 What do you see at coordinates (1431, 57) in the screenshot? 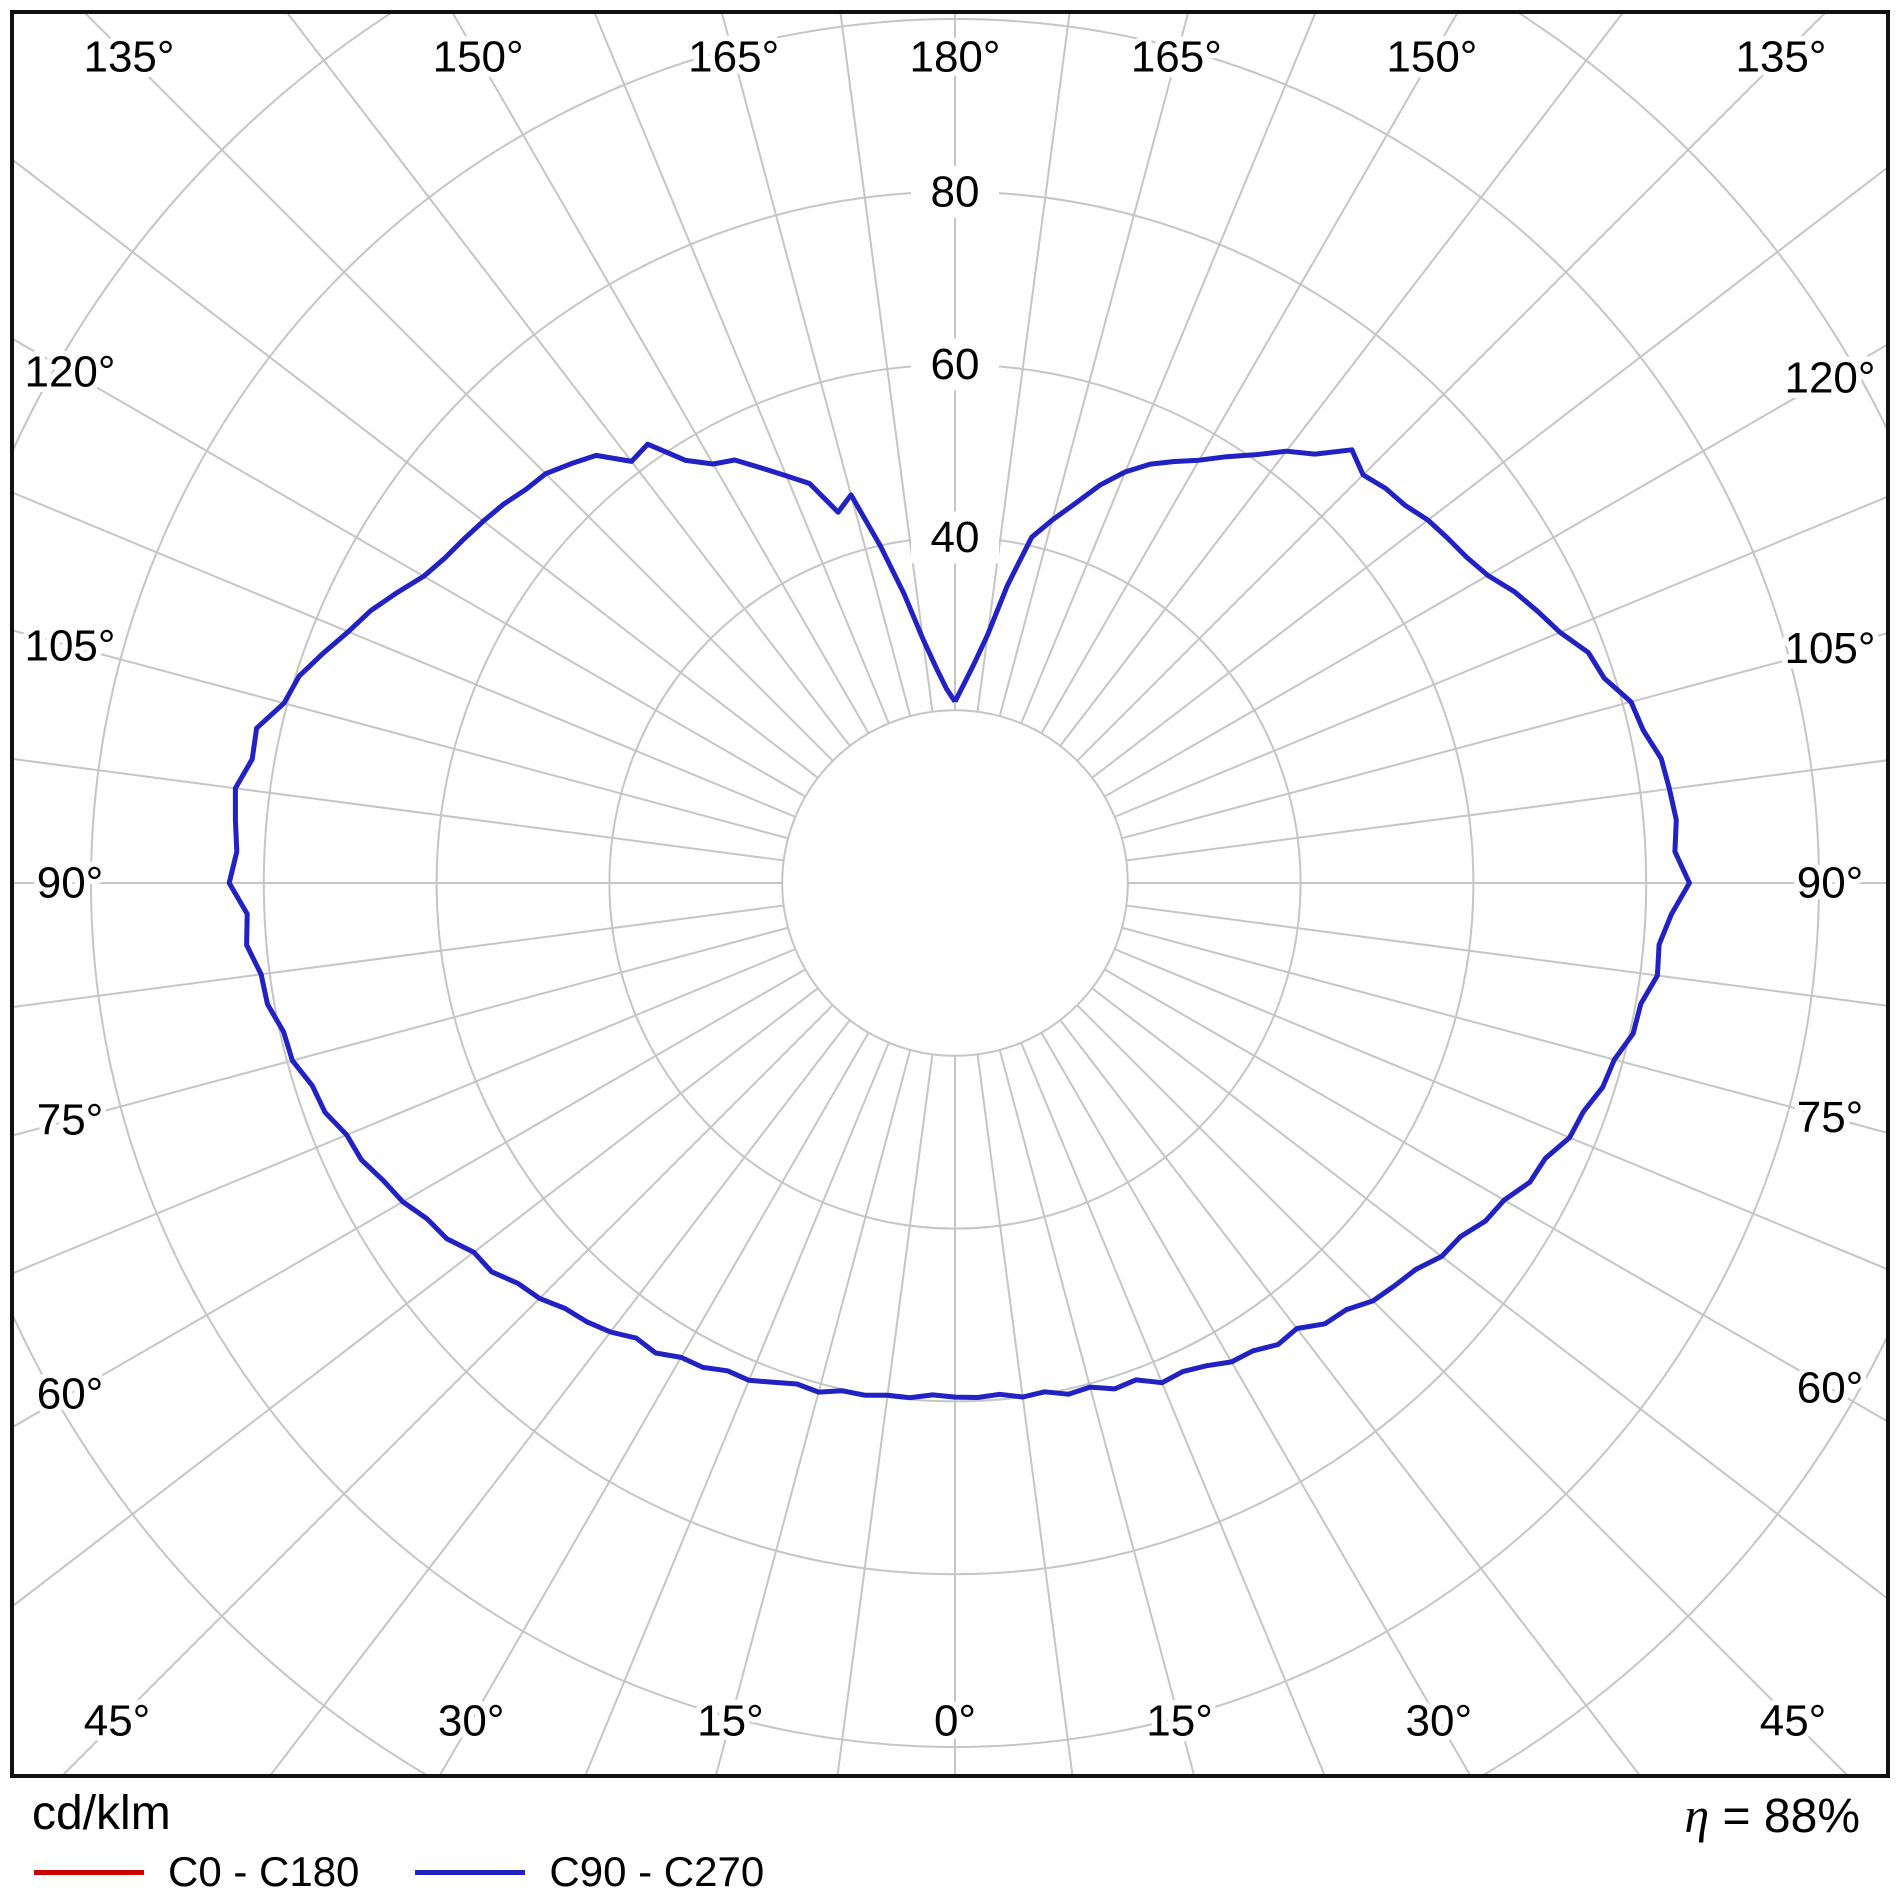
I see `angle-label-150-right: 150°` at bounding box center [1431, 57].